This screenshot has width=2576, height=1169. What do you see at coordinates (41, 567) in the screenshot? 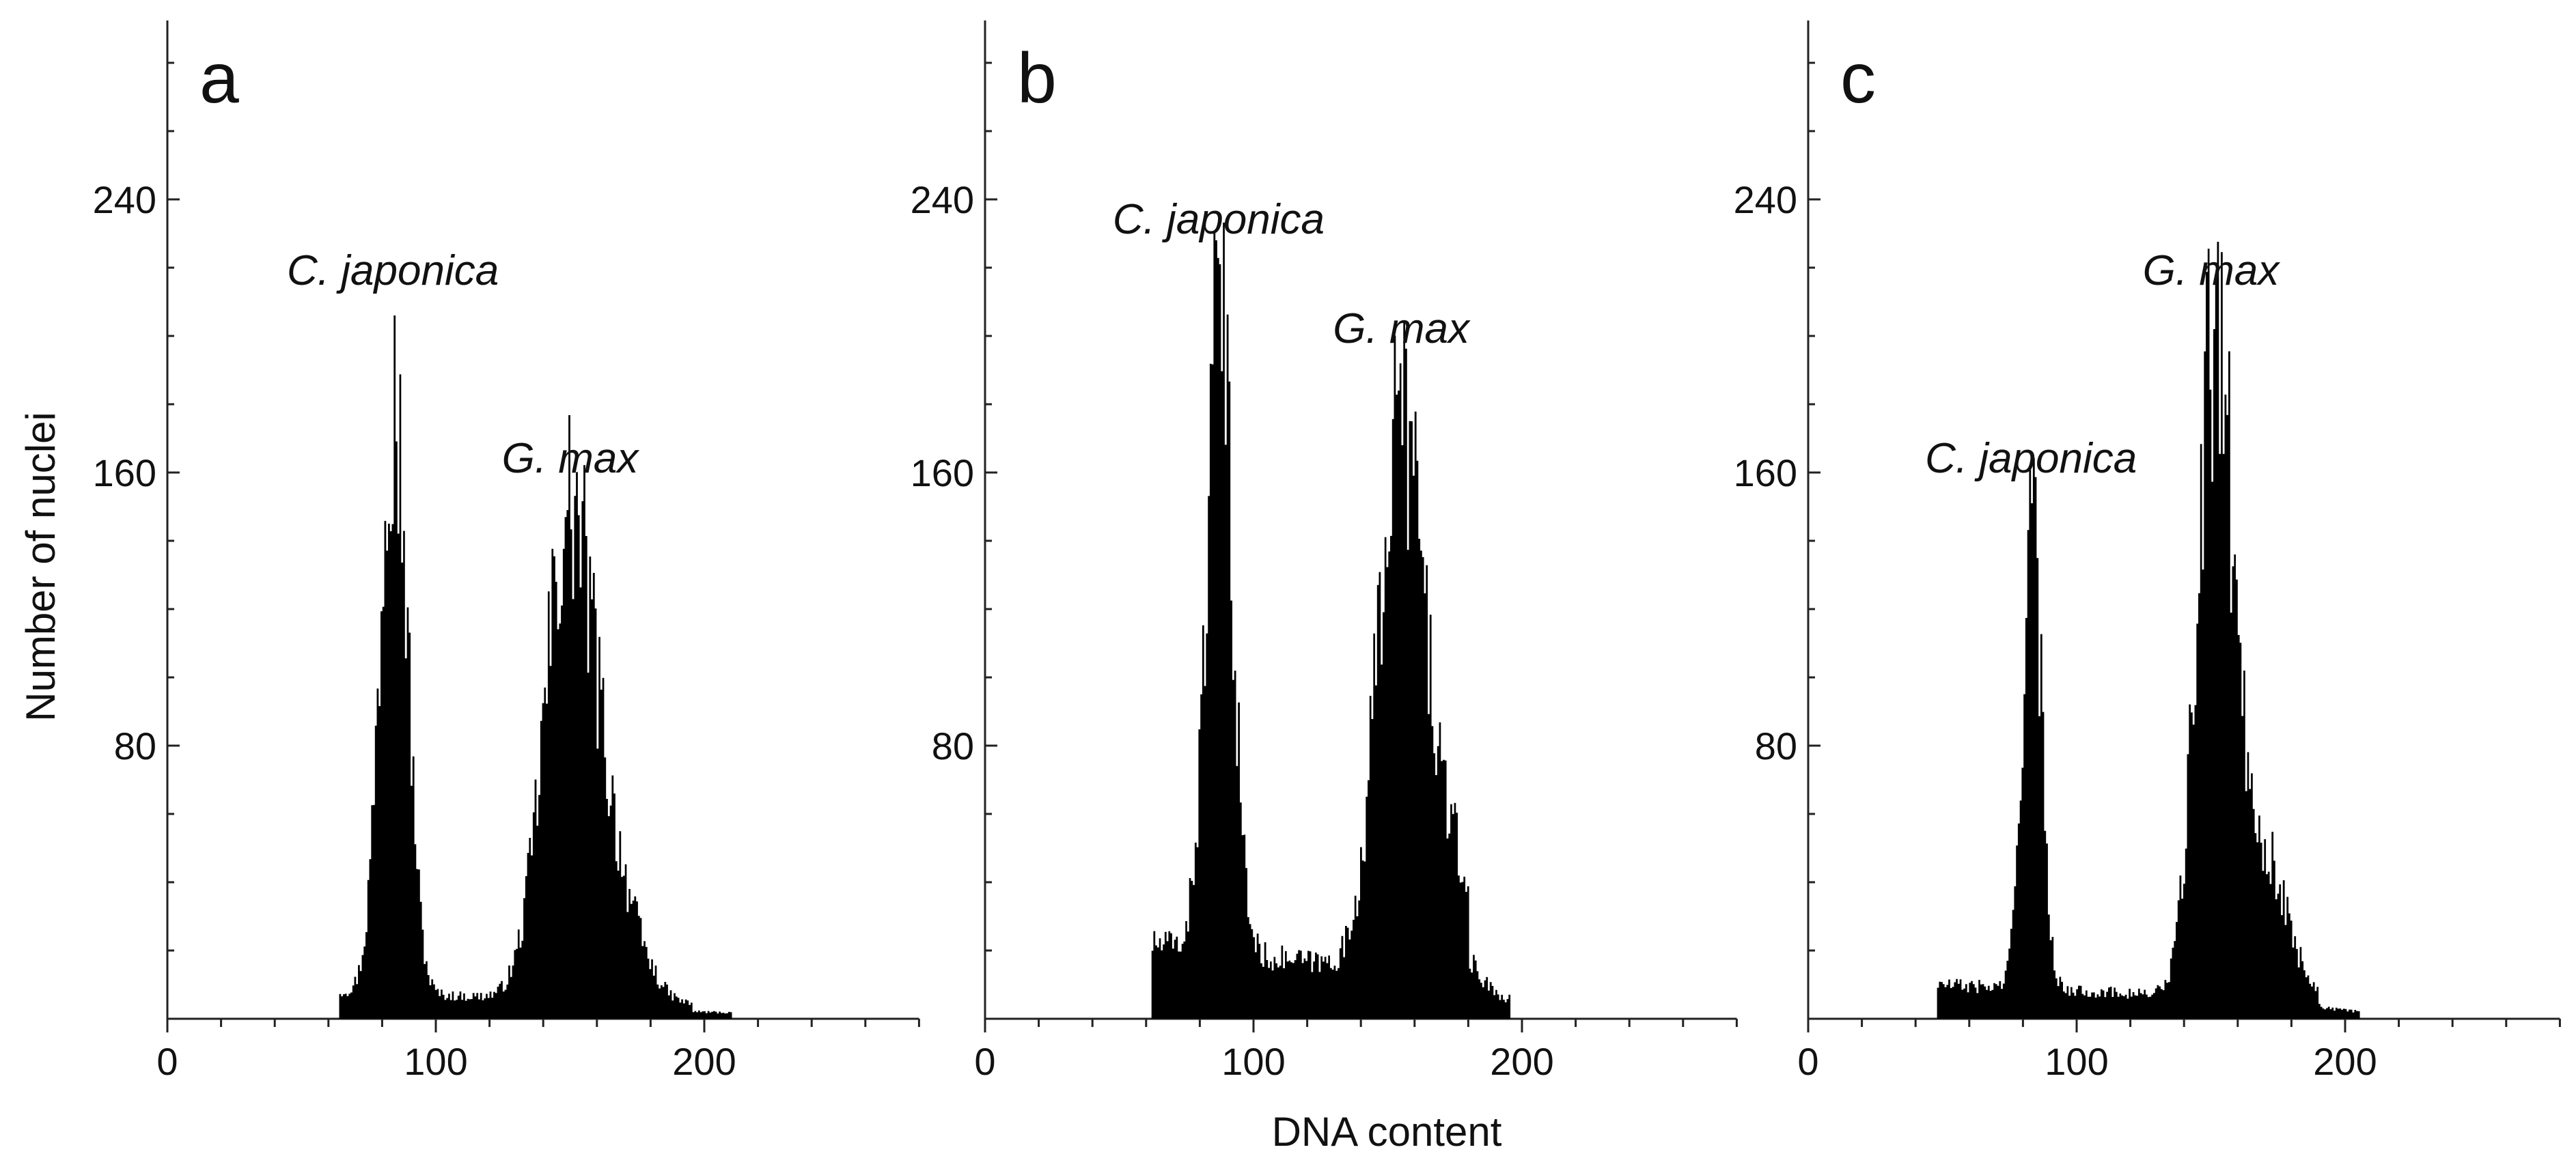
I see `y-axis-title: Number of nuclei` at bounding box center [41, 567].